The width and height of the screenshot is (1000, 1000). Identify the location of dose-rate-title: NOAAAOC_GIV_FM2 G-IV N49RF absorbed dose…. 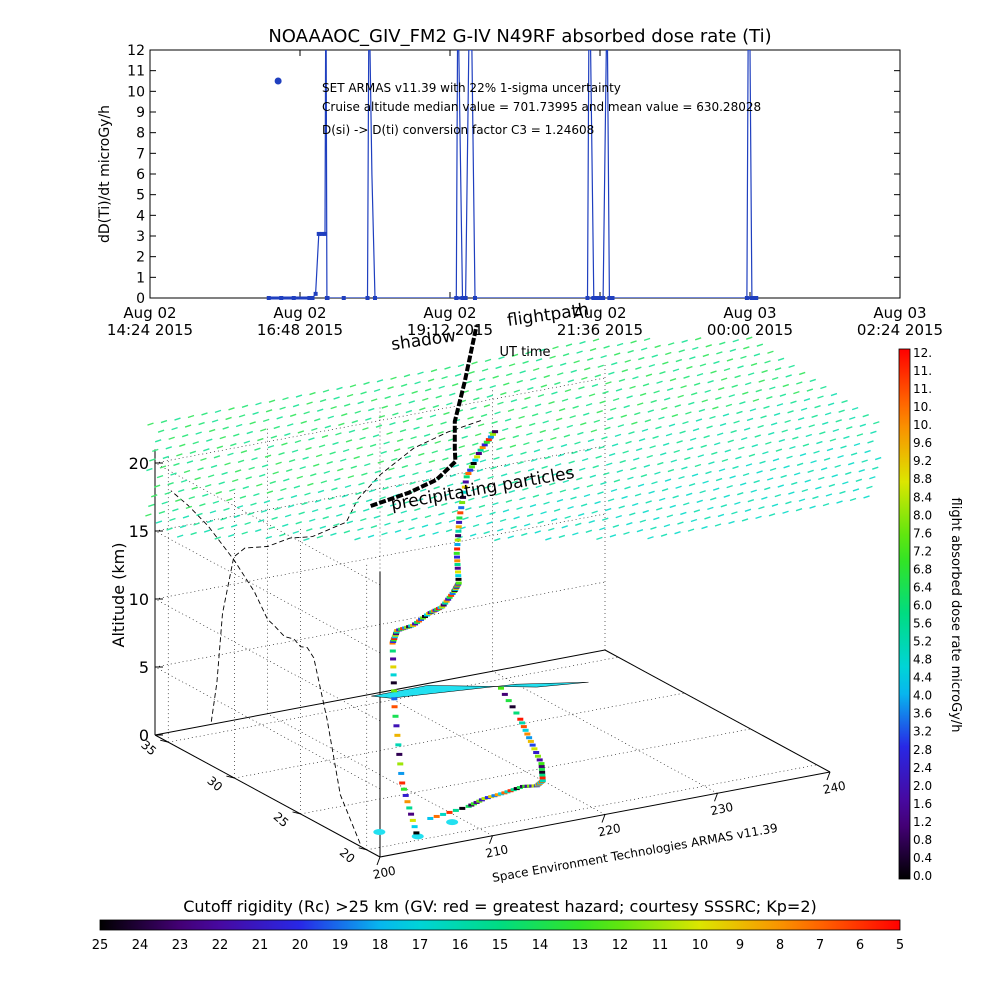
(519, 36).